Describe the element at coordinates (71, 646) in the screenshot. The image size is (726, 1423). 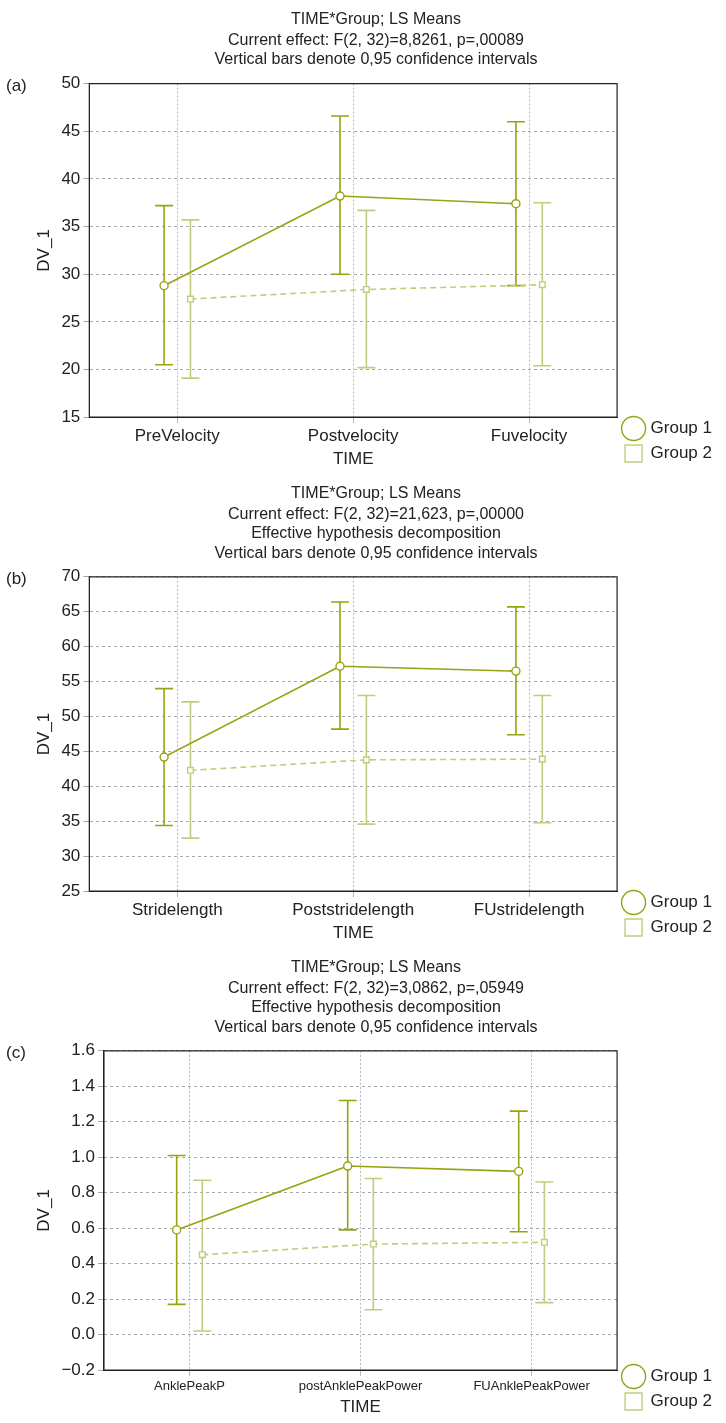
I see `y-tick-label: 60` at that location.